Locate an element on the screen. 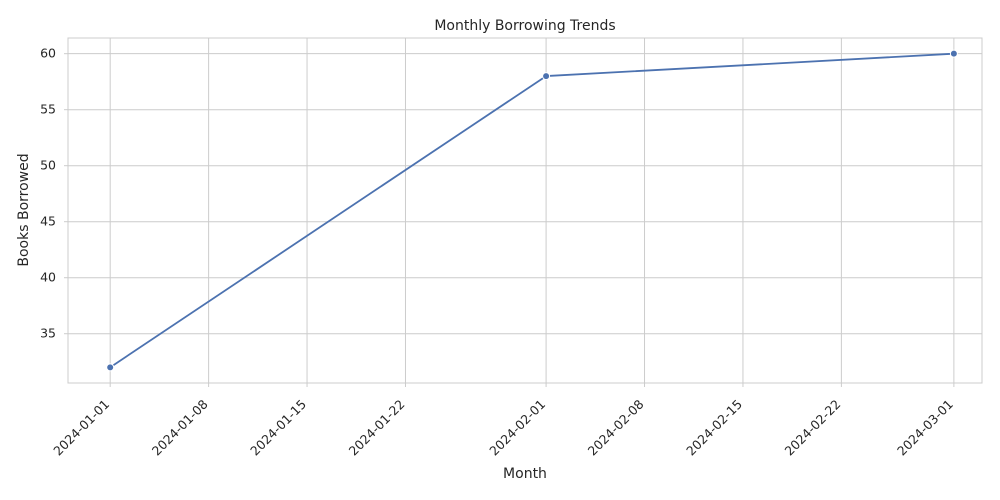 The width and height of the screenshot is (1000, 500). y-tick-label-5: 55 is located at coordinates (48, 109).